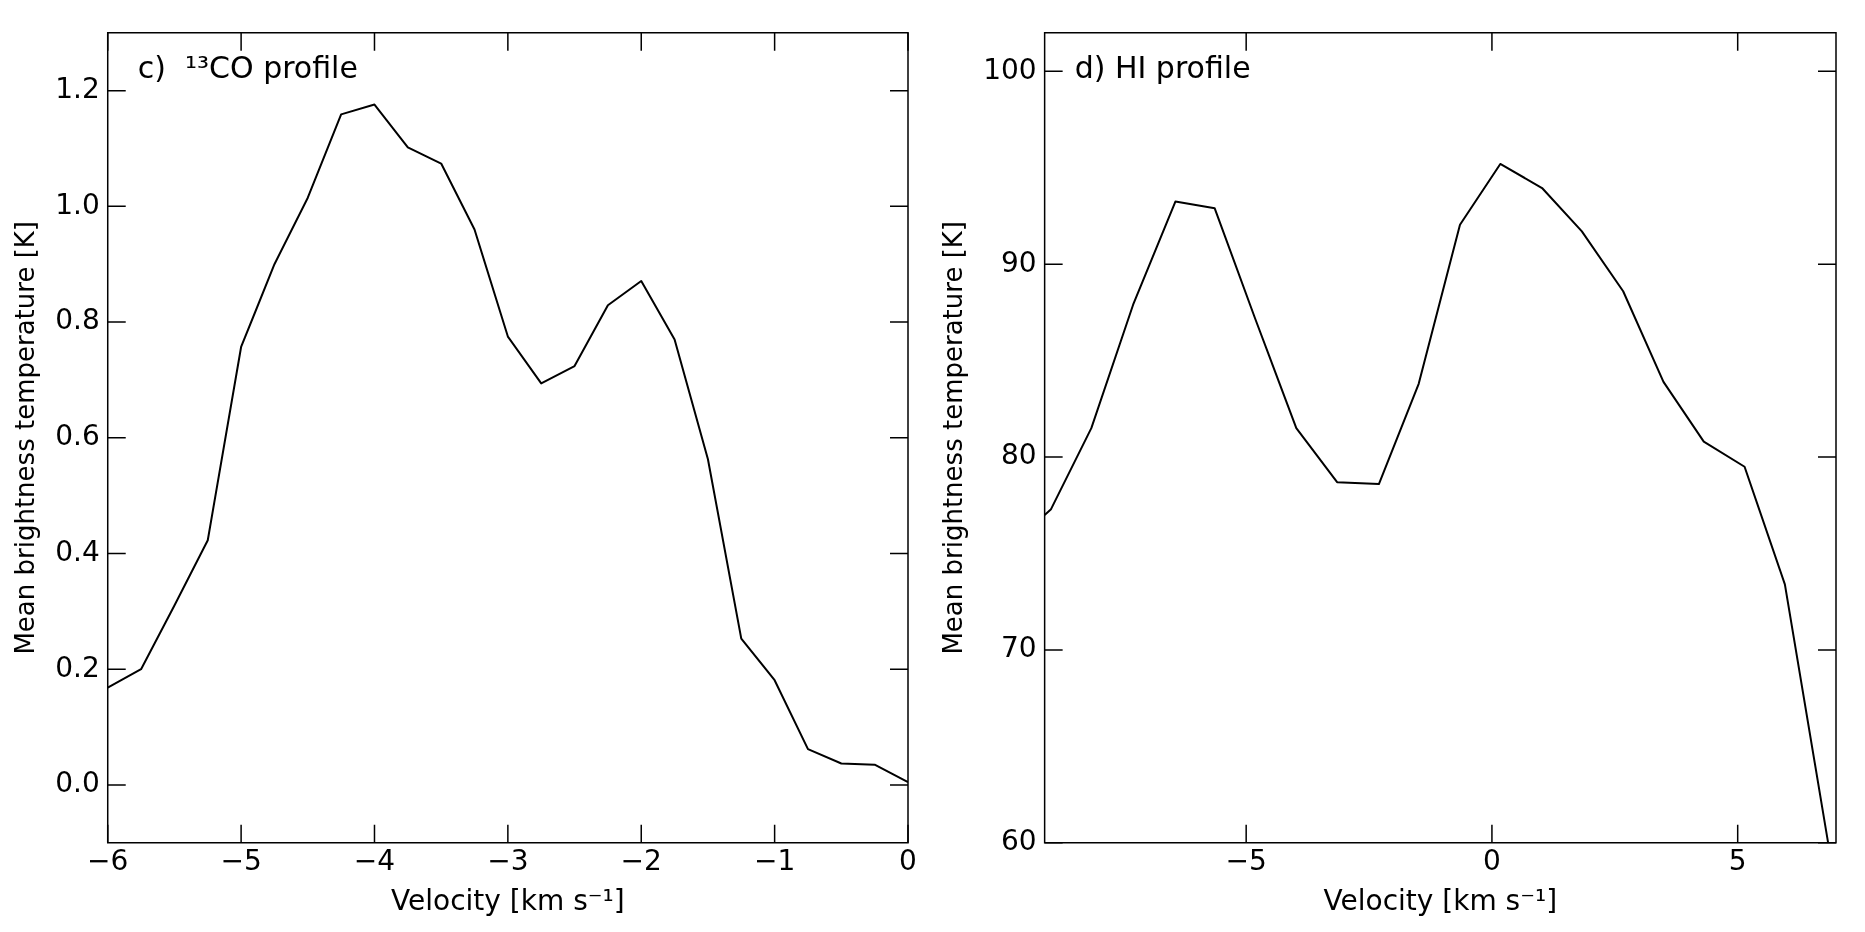 Image resolution: width=1865 pixels, height=932 pixels. What do you see at coordinates (1019, 648) in the screenshot?
I see `y-tick-label: 70` at bounding box center [1019, 648].